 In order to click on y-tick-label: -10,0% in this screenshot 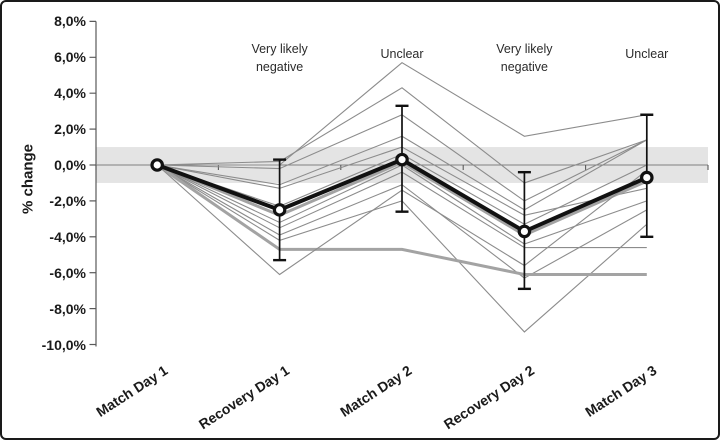, I will do `click(63, 344)`.